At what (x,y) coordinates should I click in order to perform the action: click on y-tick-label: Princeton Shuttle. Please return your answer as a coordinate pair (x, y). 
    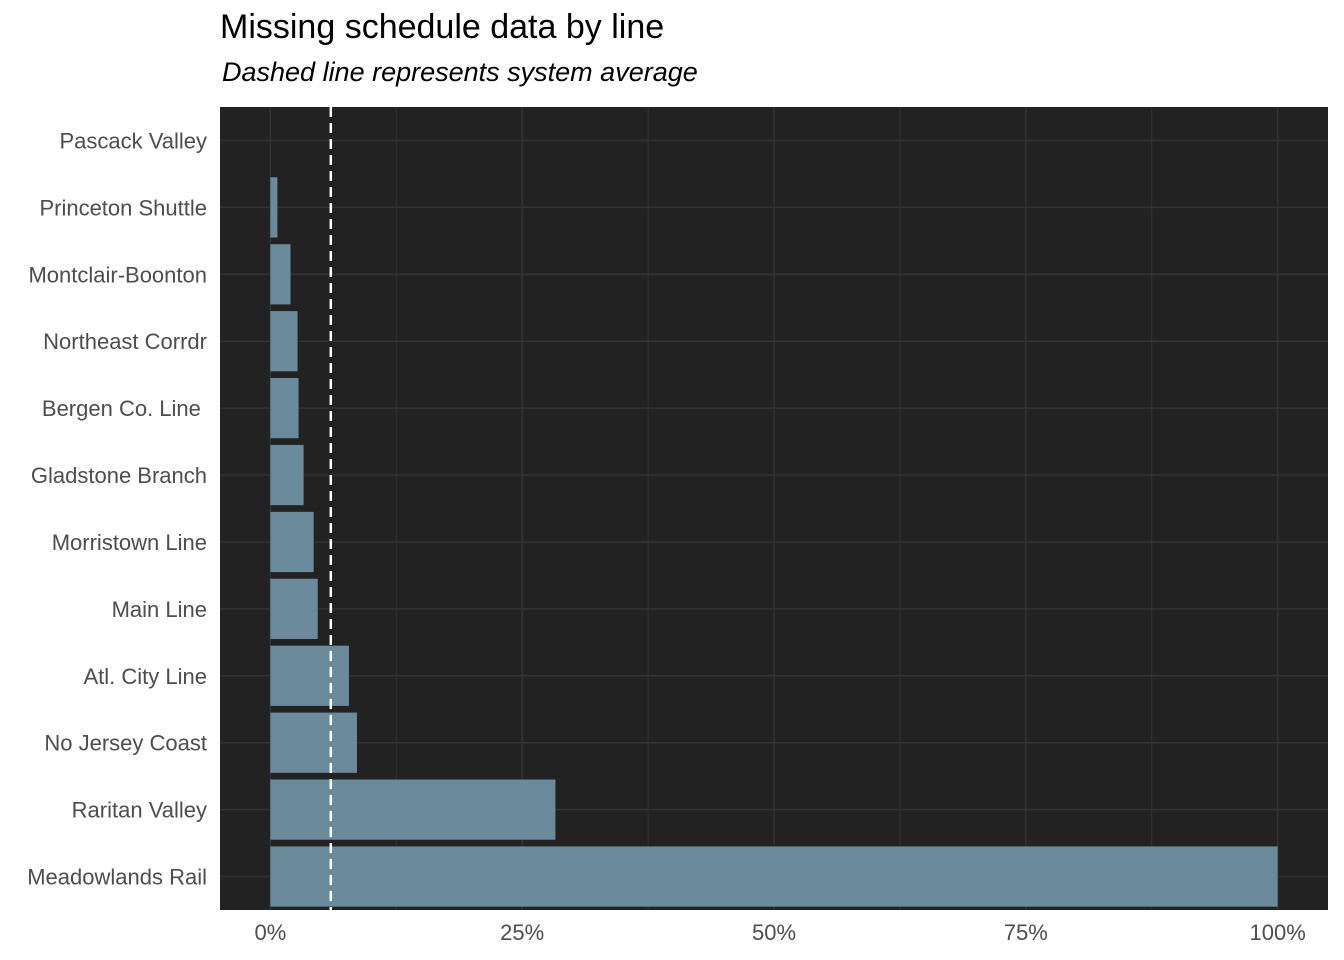
    Looking at the image, I should click on (123, 207).